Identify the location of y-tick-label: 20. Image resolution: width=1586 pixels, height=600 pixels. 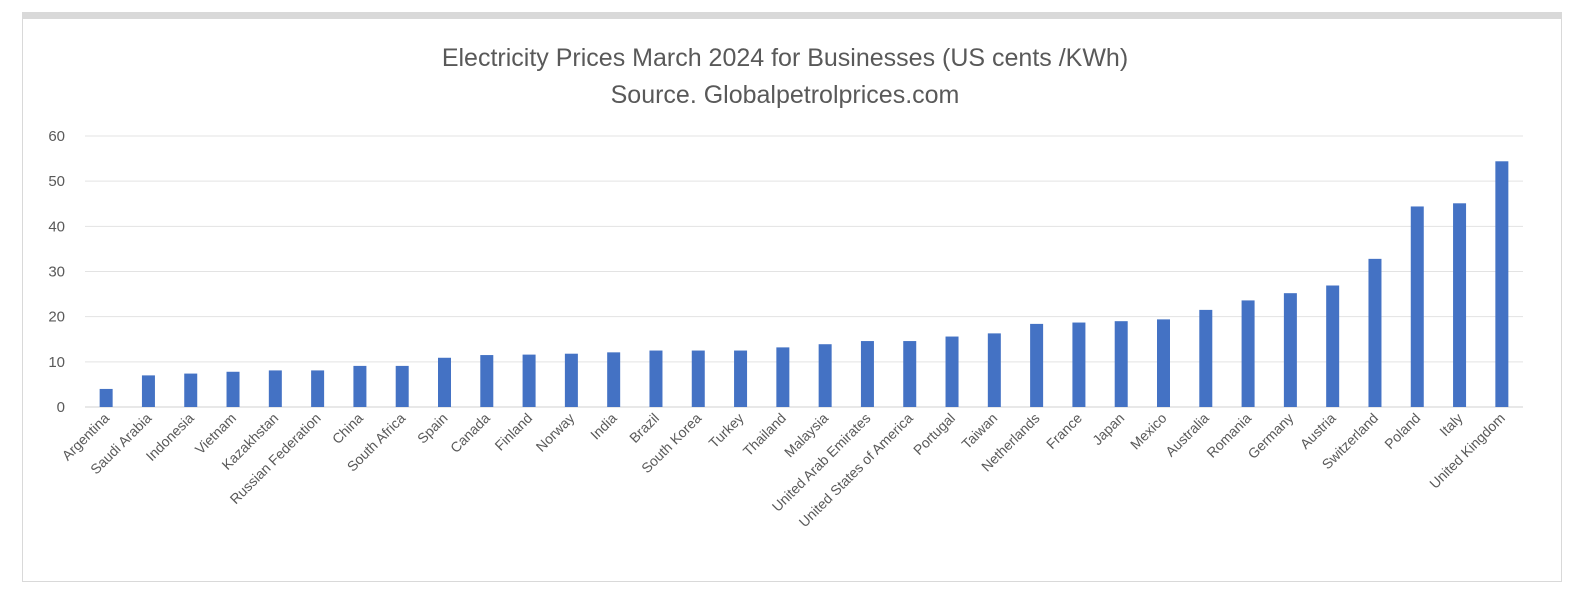
(56, 317).